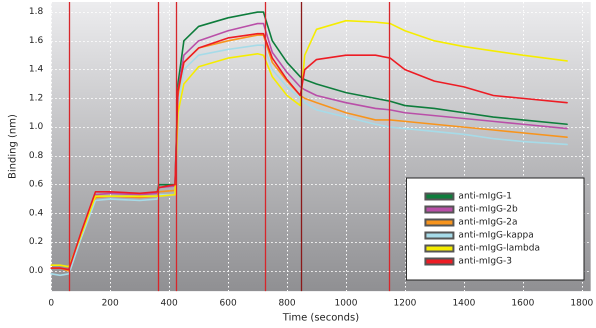 The image size is (596, 328). Describe the element at coordinates (36, 155) in the screenshot. I see `y-tick-label: 0.8` at that location.